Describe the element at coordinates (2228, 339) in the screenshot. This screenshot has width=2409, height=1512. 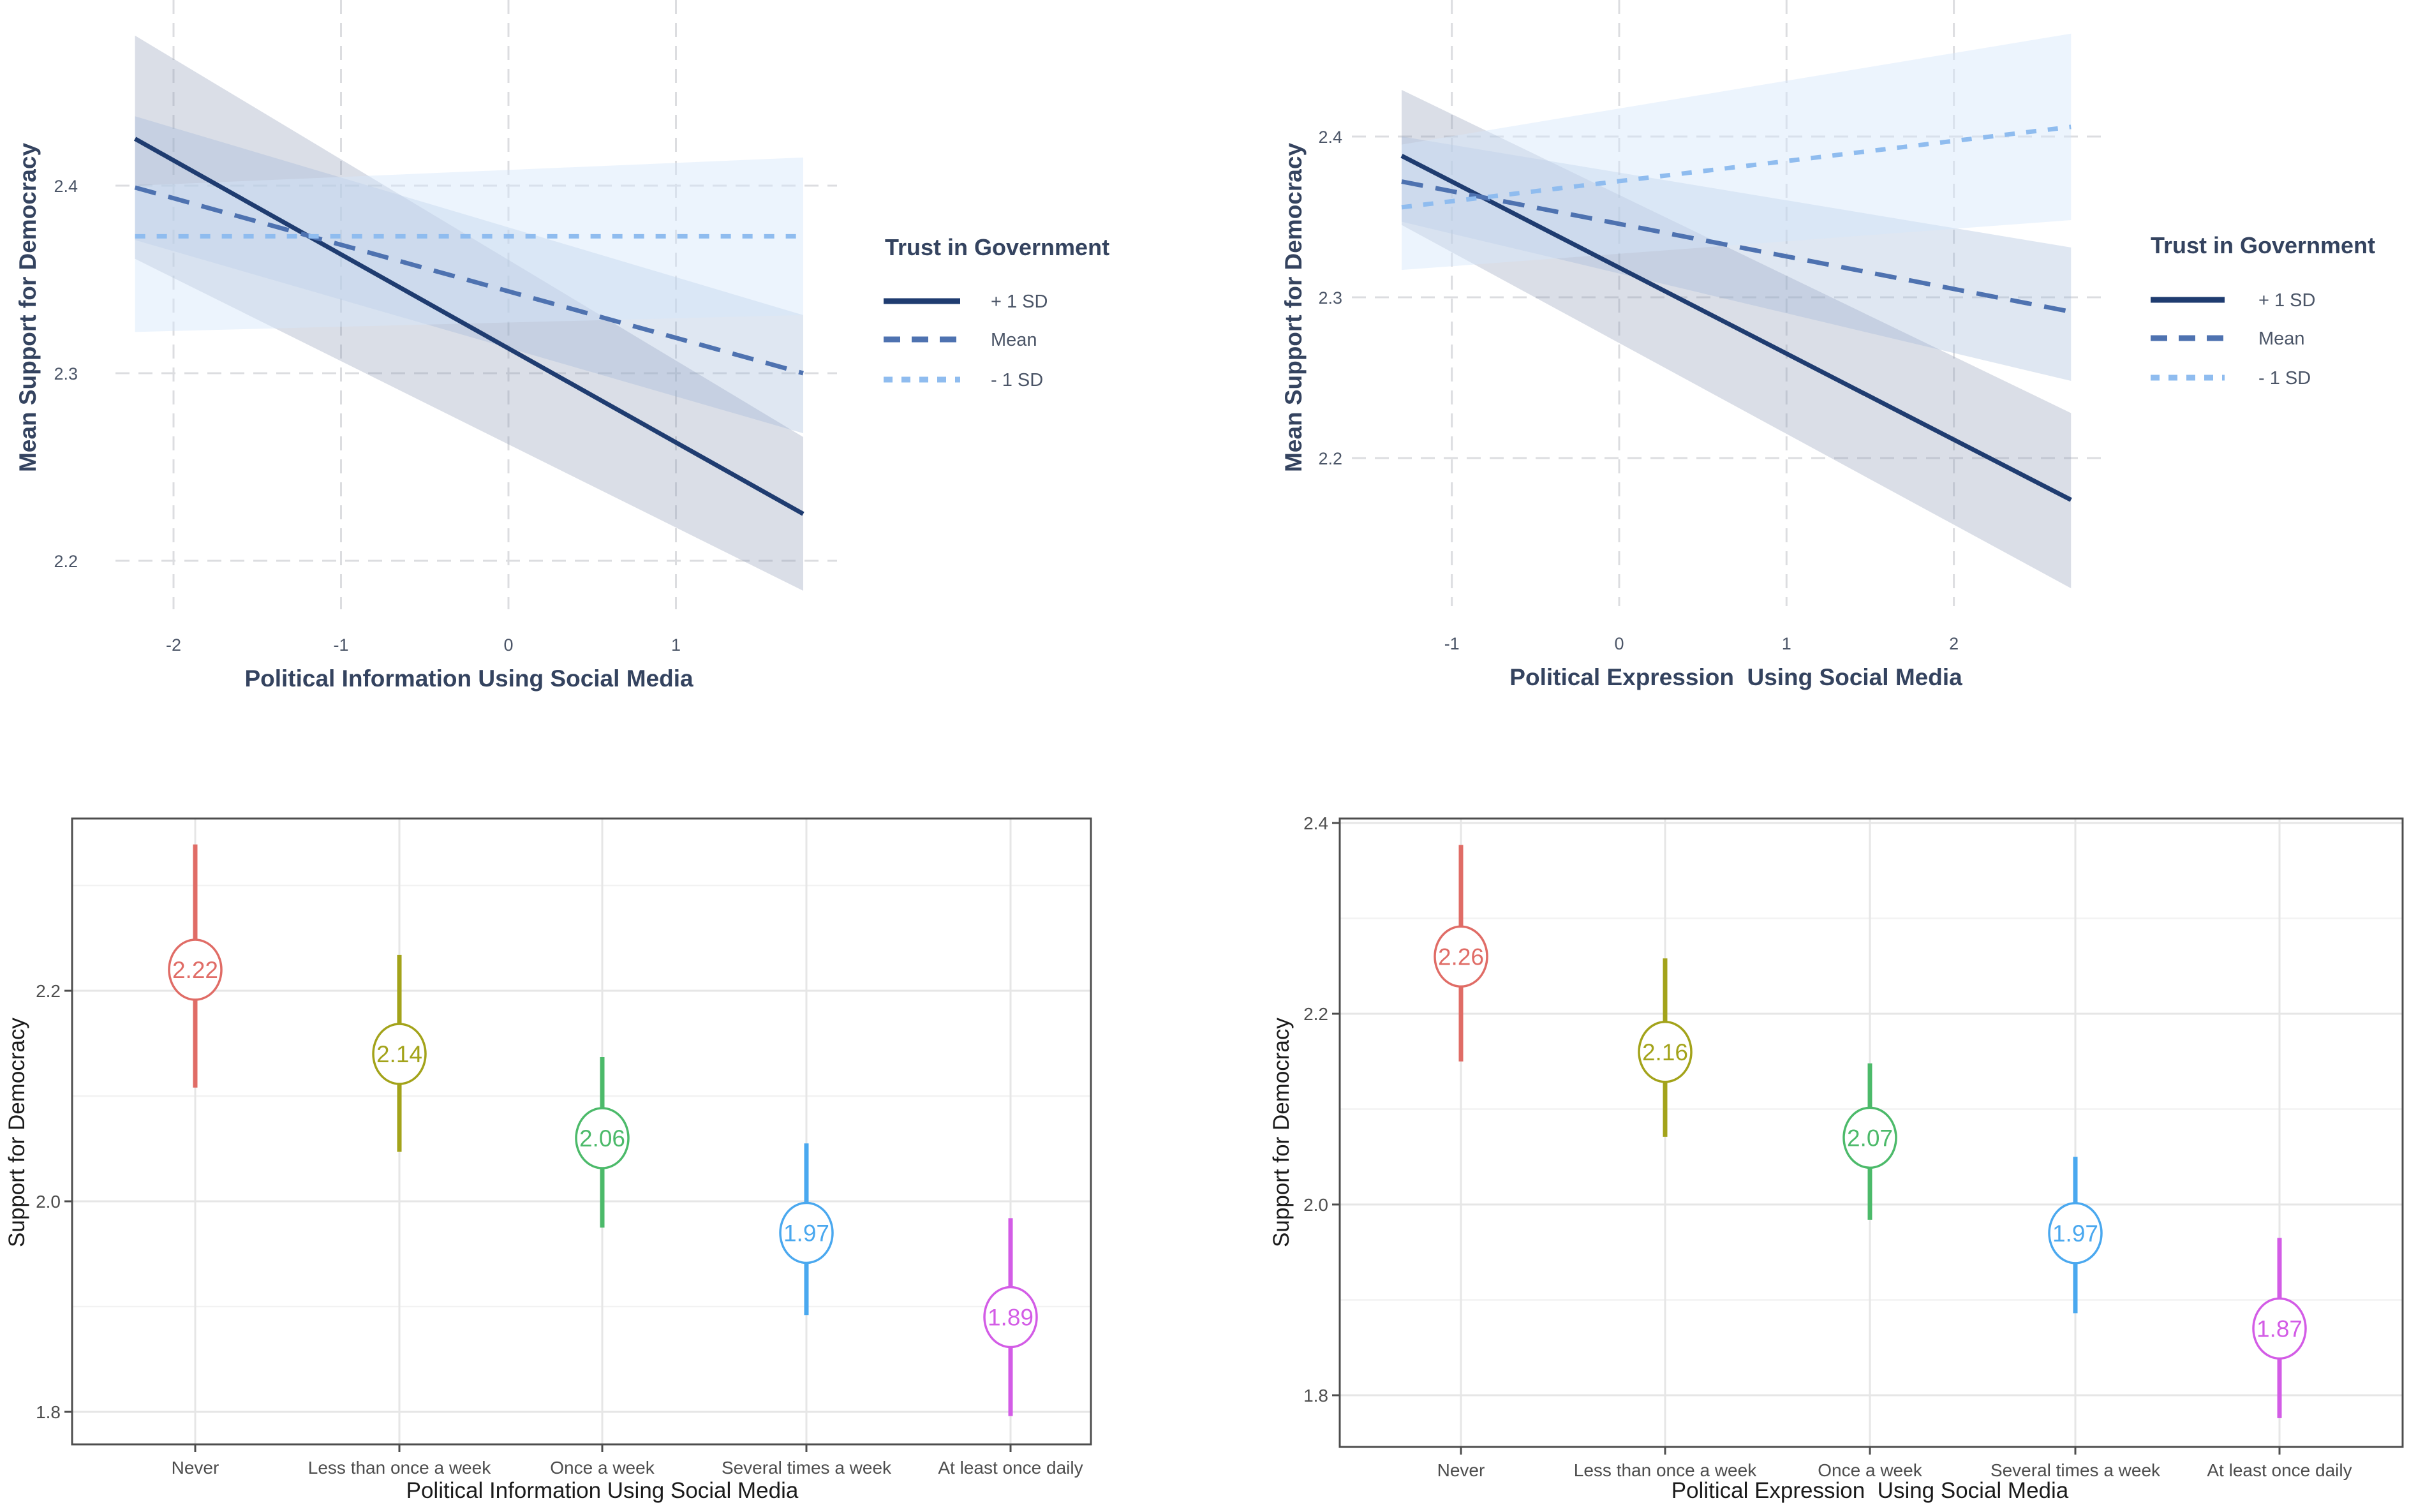
I see `legend-item-mean: Mean` at that location.